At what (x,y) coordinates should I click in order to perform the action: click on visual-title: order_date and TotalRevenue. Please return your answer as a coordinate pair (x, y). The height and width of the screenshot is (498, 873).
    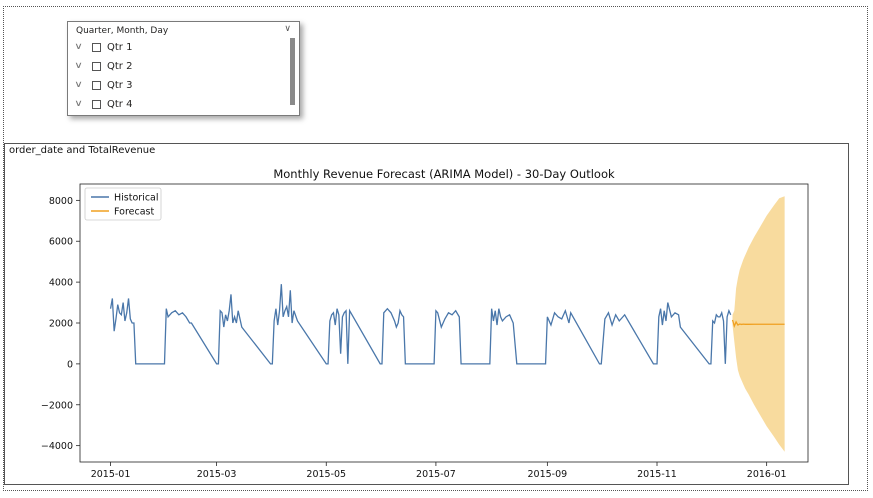
    Looking at the image, I should click on (82, 150).